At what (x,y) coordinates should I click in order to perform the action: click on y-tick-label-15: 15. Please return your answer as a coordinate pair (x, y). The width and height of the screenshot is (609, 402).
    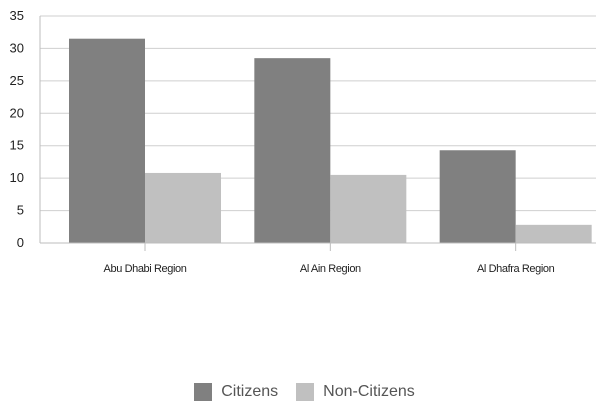
    Looking at the image, I should click on (17, 145).